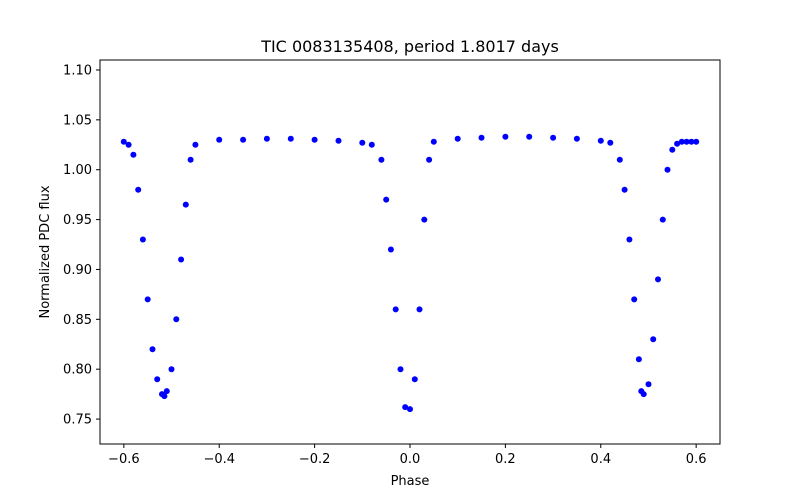 The height and width of the screenshot is (500, 800). What do you see at coordinates (696, 459) in the screenshot?
I see `x-tick-label: 0.6` at bounding box center [696, 459].